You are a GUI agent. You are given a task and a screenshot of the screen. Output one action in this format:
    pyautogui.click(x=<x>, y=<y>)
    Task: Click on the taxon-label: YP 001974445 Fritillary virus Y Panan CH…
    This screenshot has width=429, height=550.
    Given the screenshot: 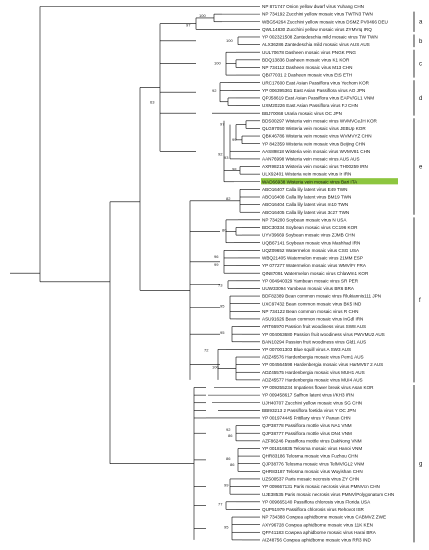 What is the action you would take?
    pyautogui.click(x=306, y=418)
    